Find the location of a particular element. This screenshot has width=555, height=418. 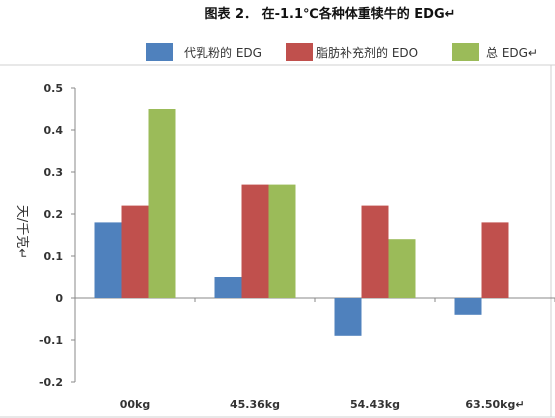

y-axis: -0.2 -0.1 0 0.1 0.2 0.3 0.4 0.5 is located at coordinates (57, 235).